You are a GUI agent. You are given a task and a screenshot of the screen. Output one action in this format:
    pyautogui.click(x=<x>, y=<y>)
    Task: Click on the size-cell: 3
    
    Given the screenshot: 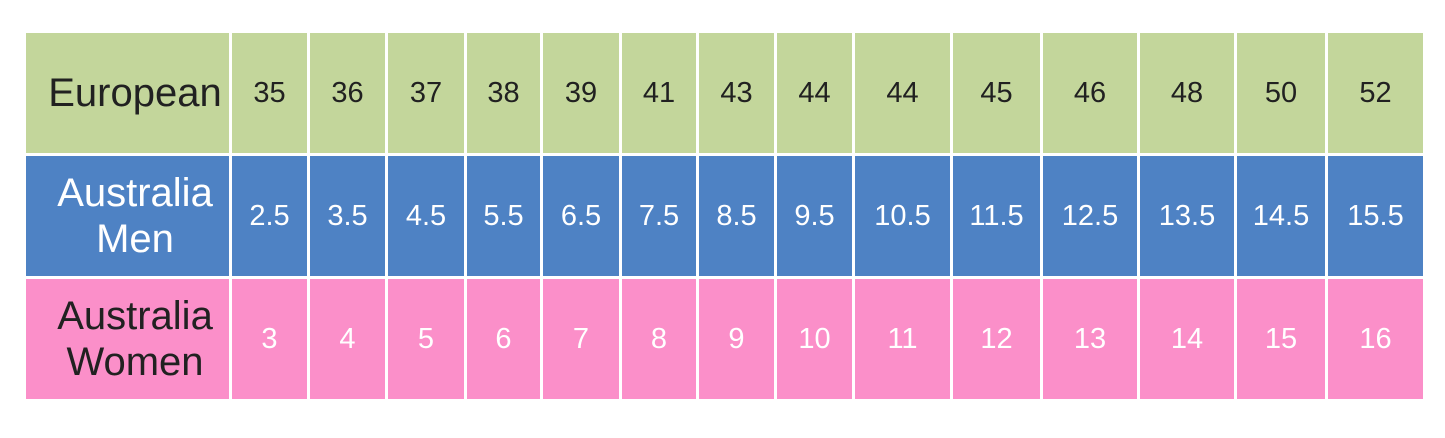 What is the action you would take?
    pyautogui.click(x=269, y=339)
    